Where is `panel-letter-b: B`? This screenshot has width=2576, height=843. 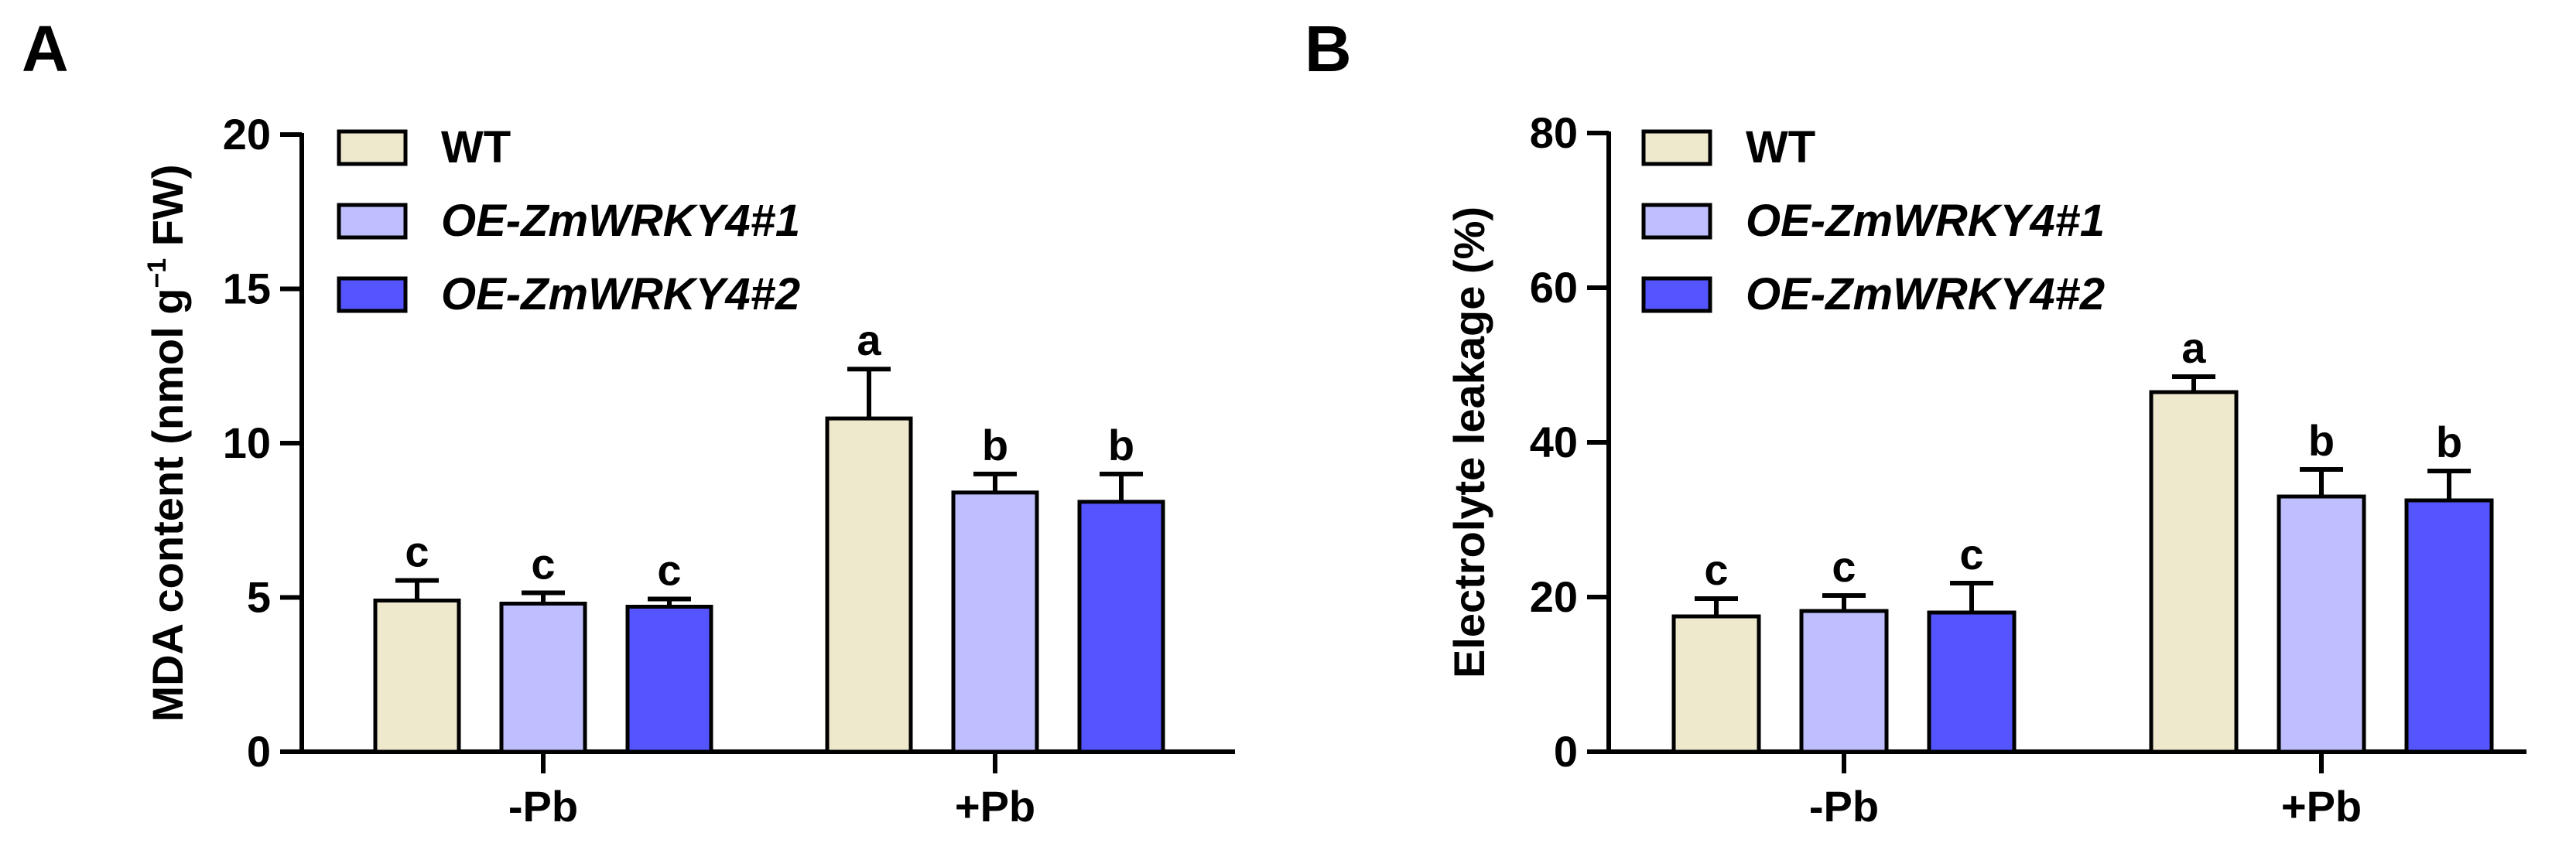
panel-letter-b: B is located at coordinates (1329, 48).